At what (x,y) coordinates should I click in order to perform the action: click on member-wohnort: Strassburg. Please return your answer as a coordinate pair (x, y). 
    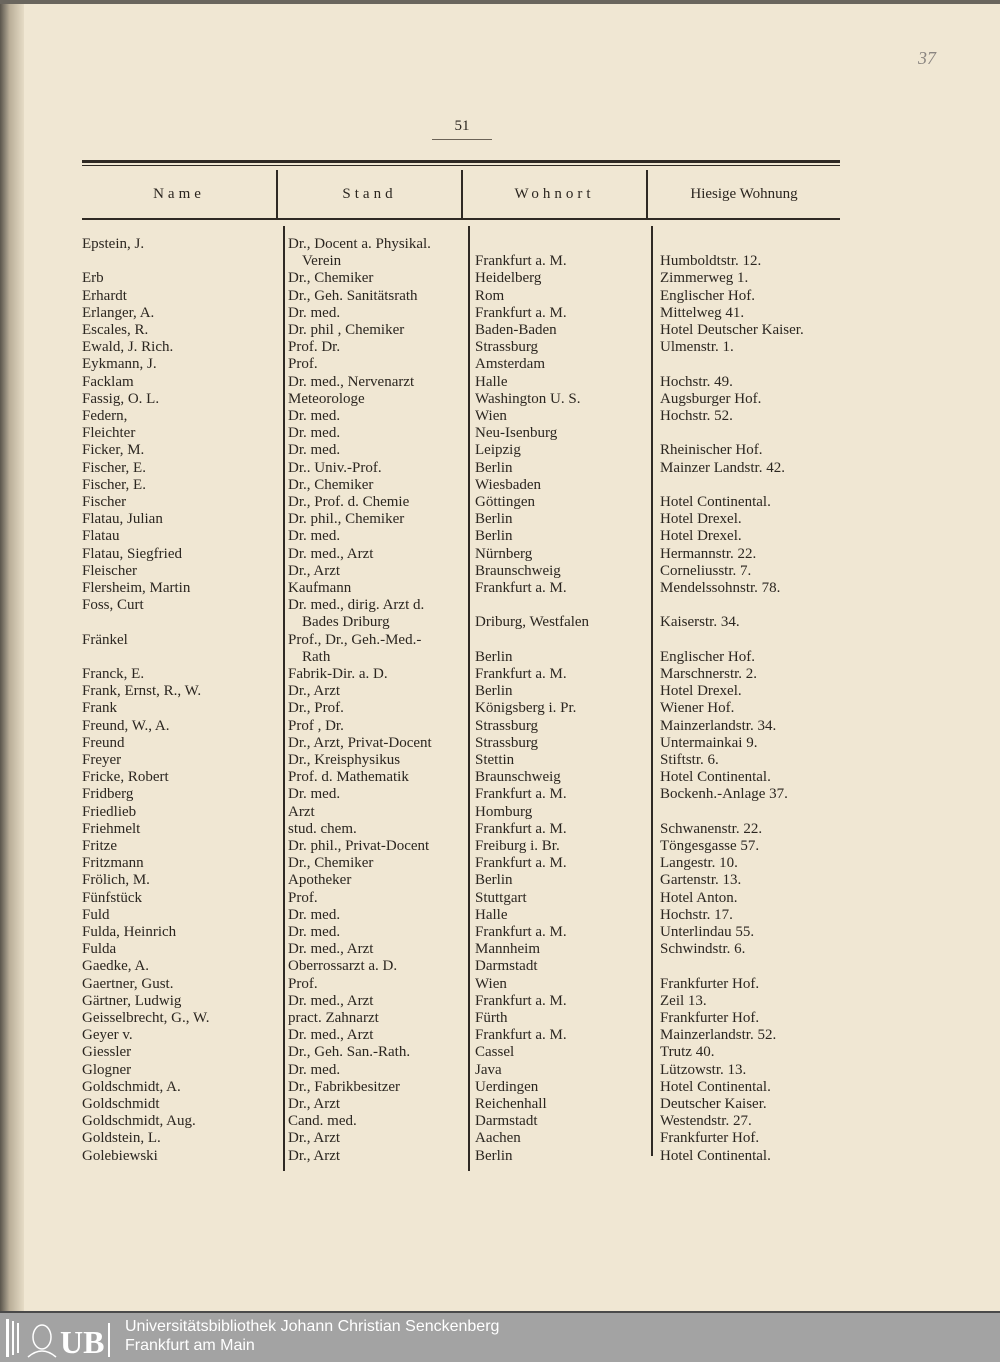
    Looking at the image, I should click on (507, 347).